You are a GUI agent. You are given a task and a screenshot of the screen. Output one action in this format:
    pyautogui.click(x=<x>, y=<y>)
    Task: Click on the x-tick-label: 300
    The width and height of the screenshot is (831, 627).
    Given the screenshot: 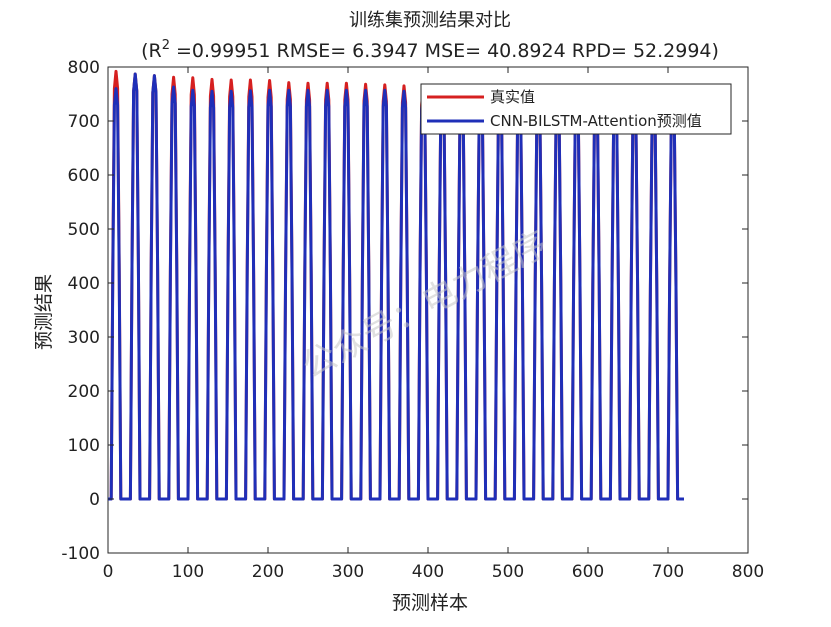 What is the action you would take?
    pyautogui.click(x=348, y=572)
    